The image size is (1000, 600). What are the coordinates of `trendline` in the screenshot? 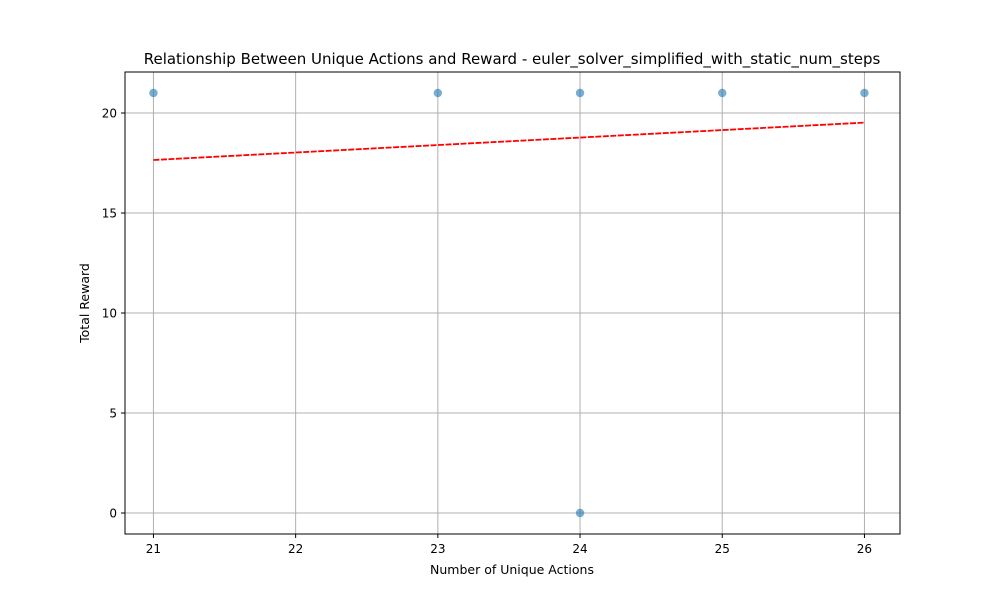 It's located at (509, 141).